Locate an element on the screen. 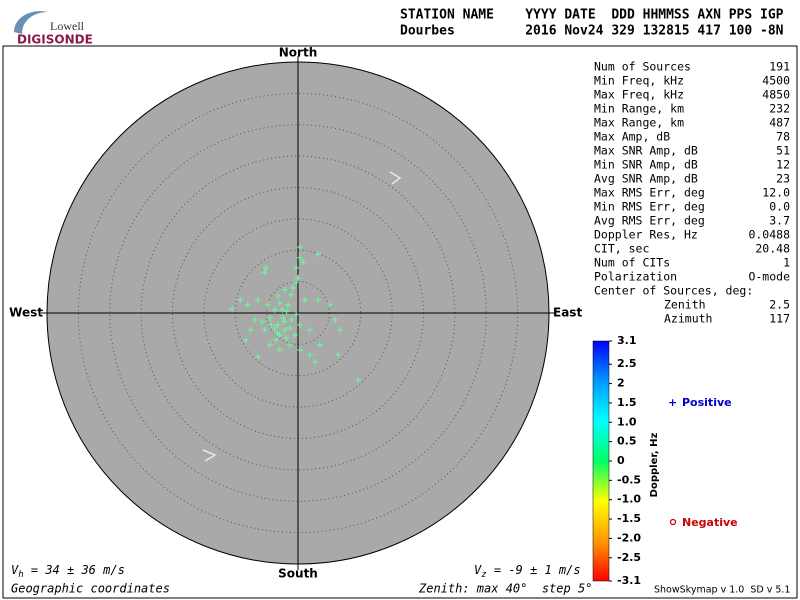 This screenshot has width=800, height=600. stat-label: Avg RMS Err, deg is located at coordinates (649, 221).